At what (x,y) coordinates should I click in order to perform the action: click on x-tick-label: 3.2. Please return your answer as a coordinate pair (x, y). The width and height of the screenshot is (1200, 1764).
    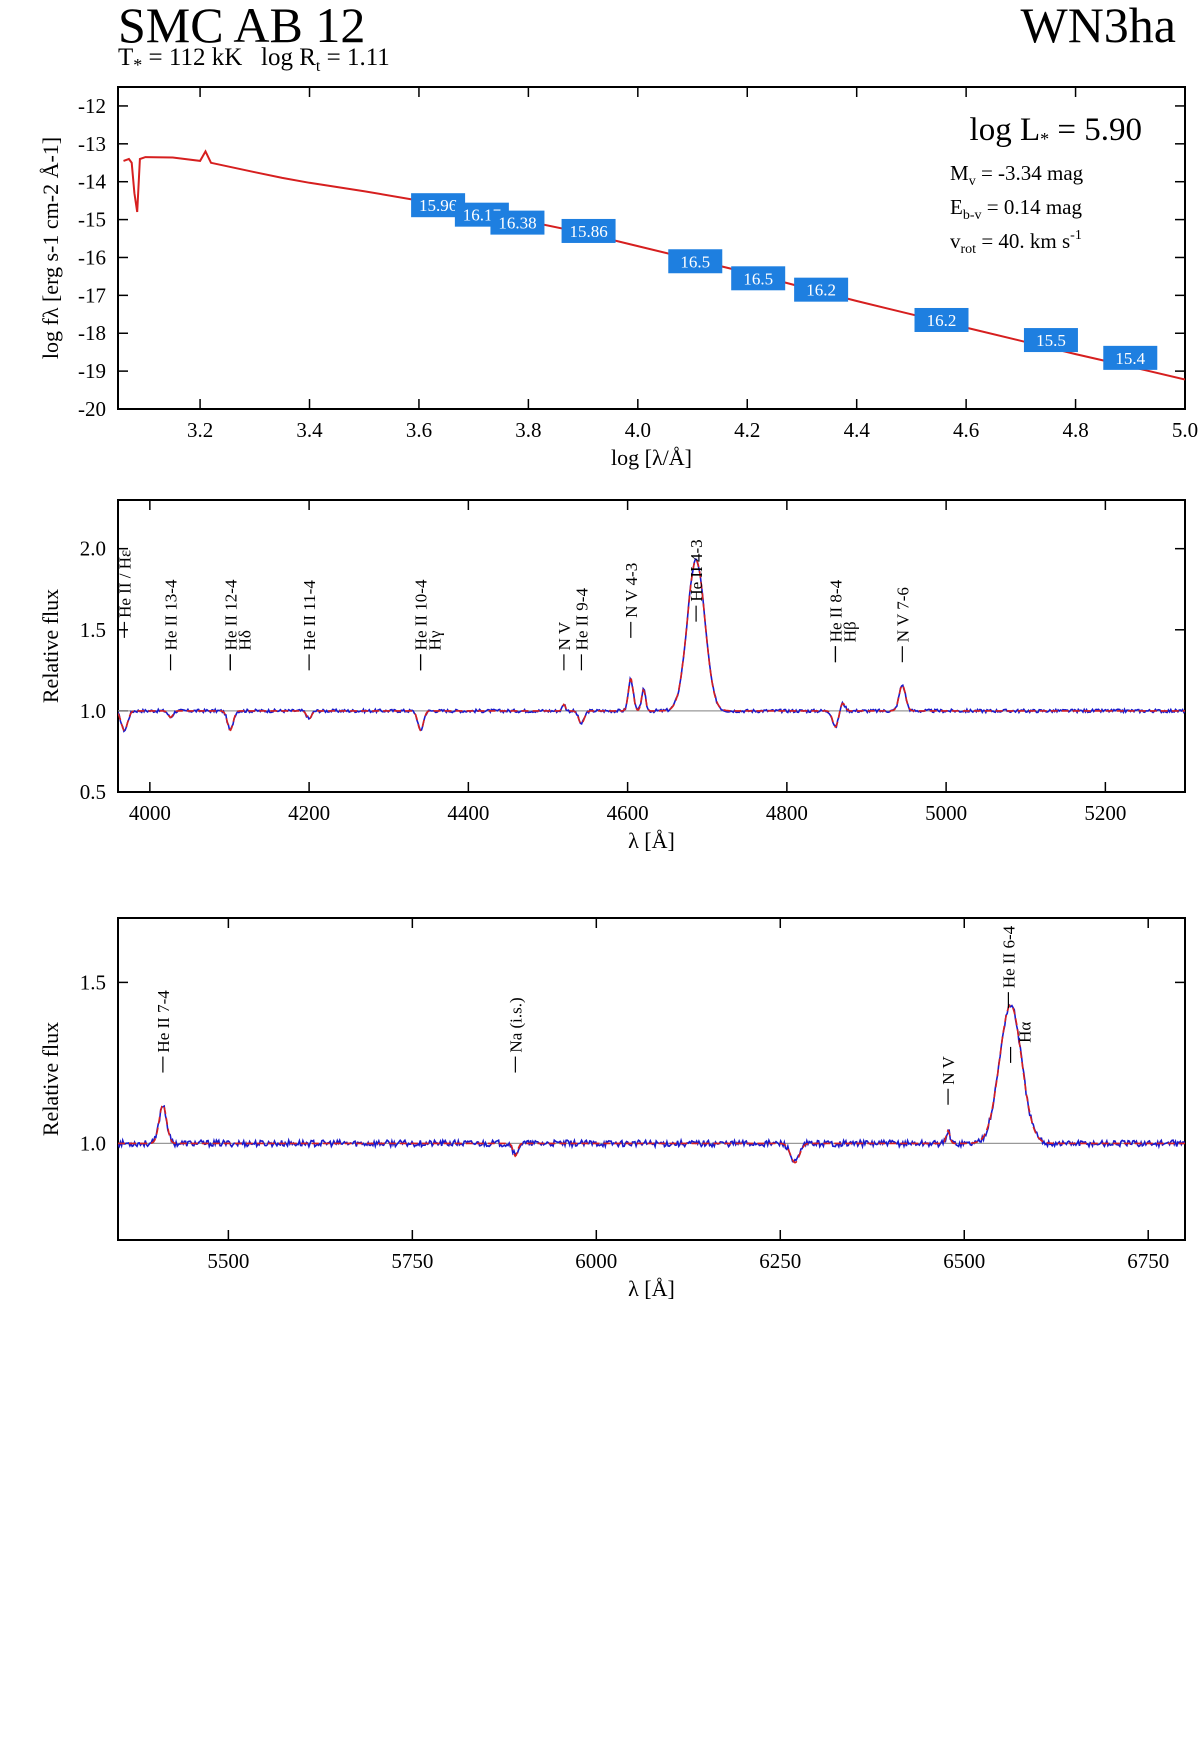
    Looking at the image, I should click on (200, 430).